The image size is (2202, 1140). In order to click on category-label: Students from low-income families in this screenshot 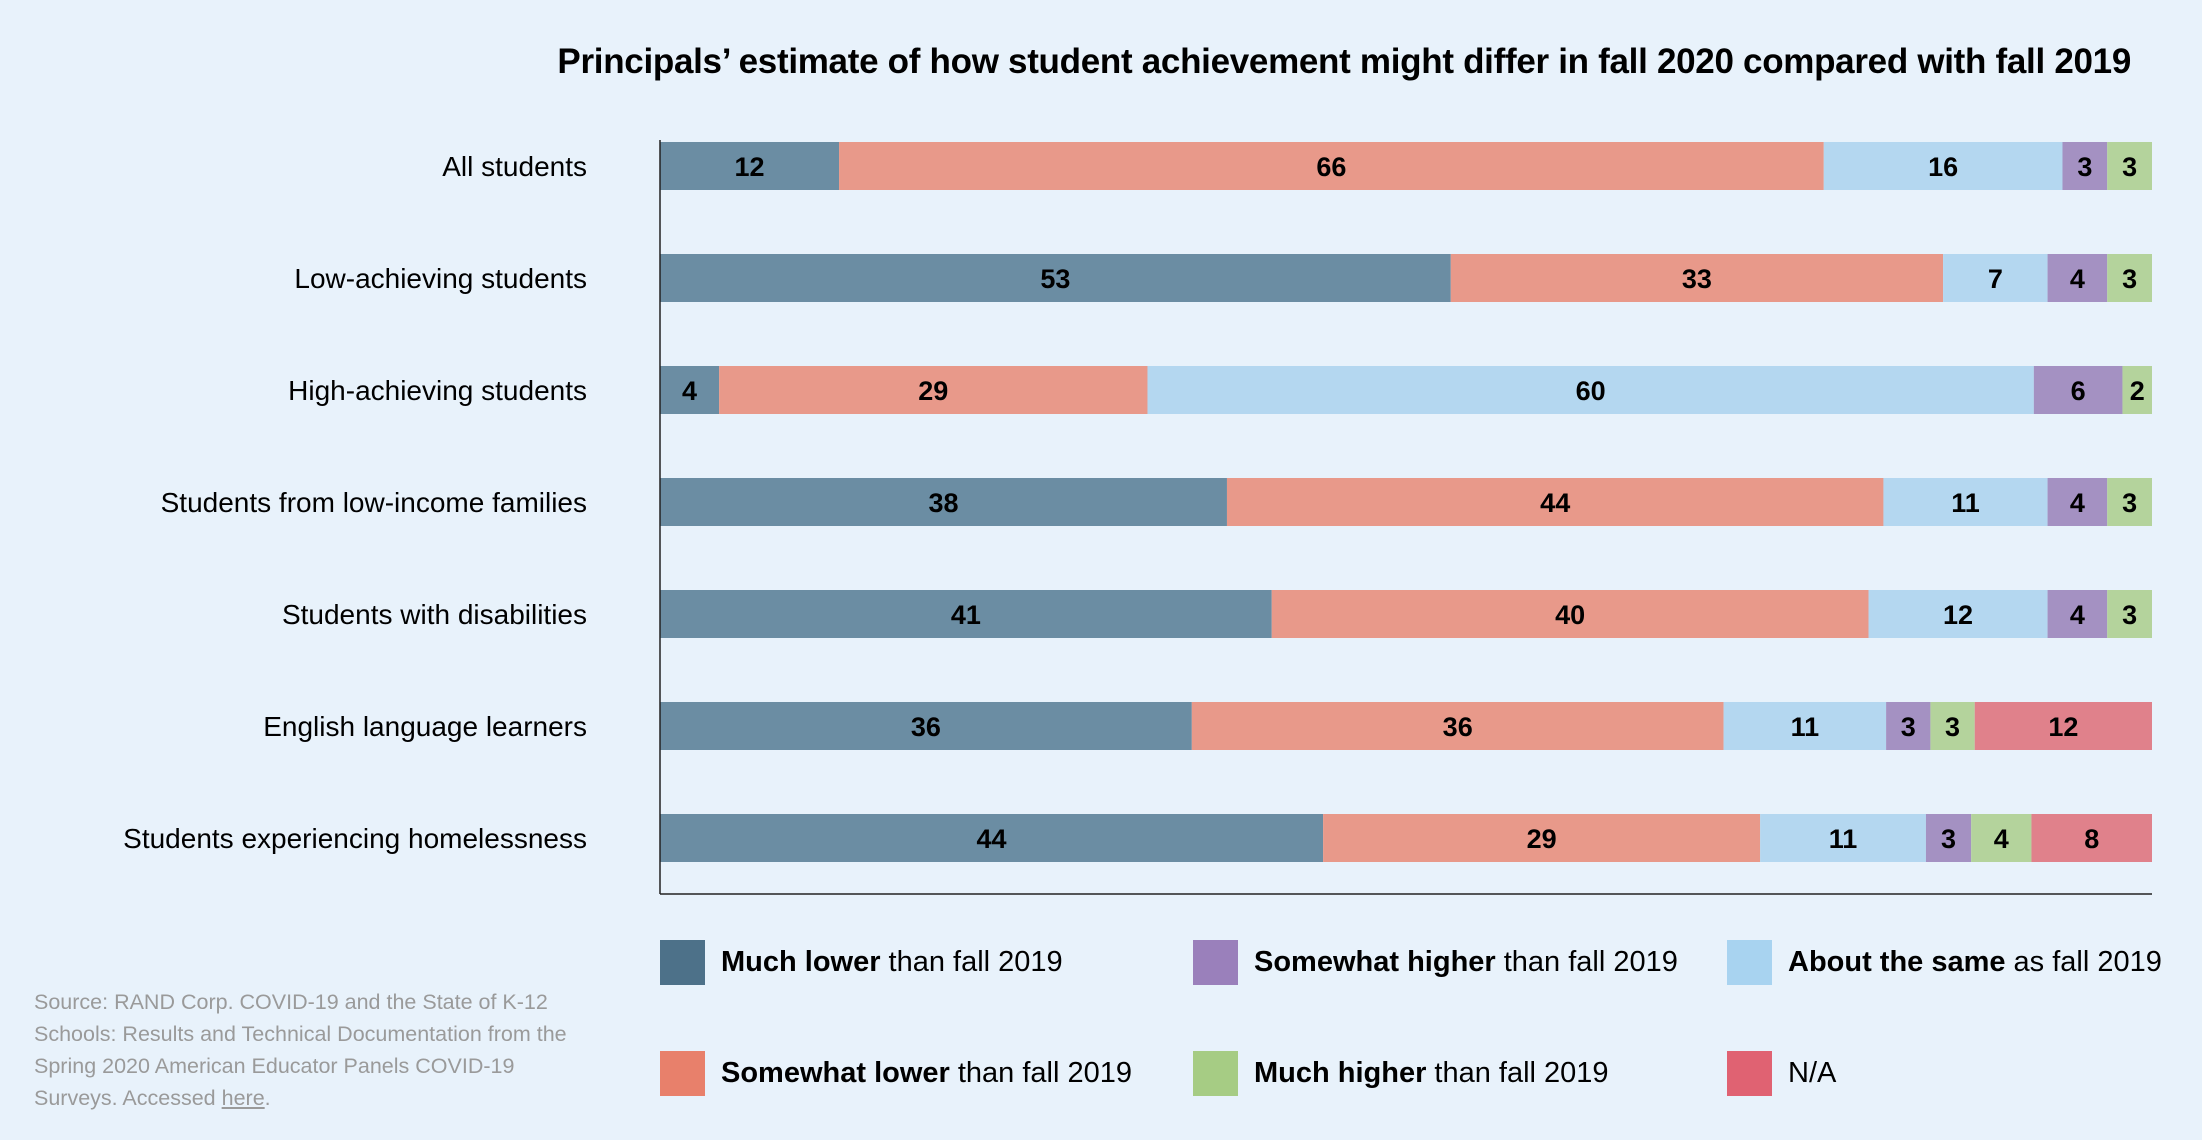, I will do `click(374, 502)`.